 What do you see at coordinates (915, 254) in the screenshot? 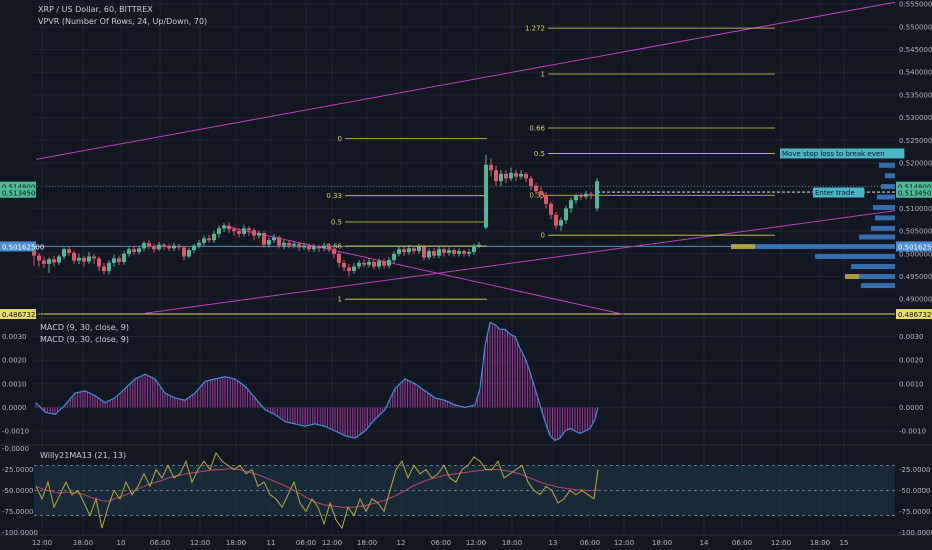
I see `price-tick-label: 0.50000000` at bounding box center [915, 254].